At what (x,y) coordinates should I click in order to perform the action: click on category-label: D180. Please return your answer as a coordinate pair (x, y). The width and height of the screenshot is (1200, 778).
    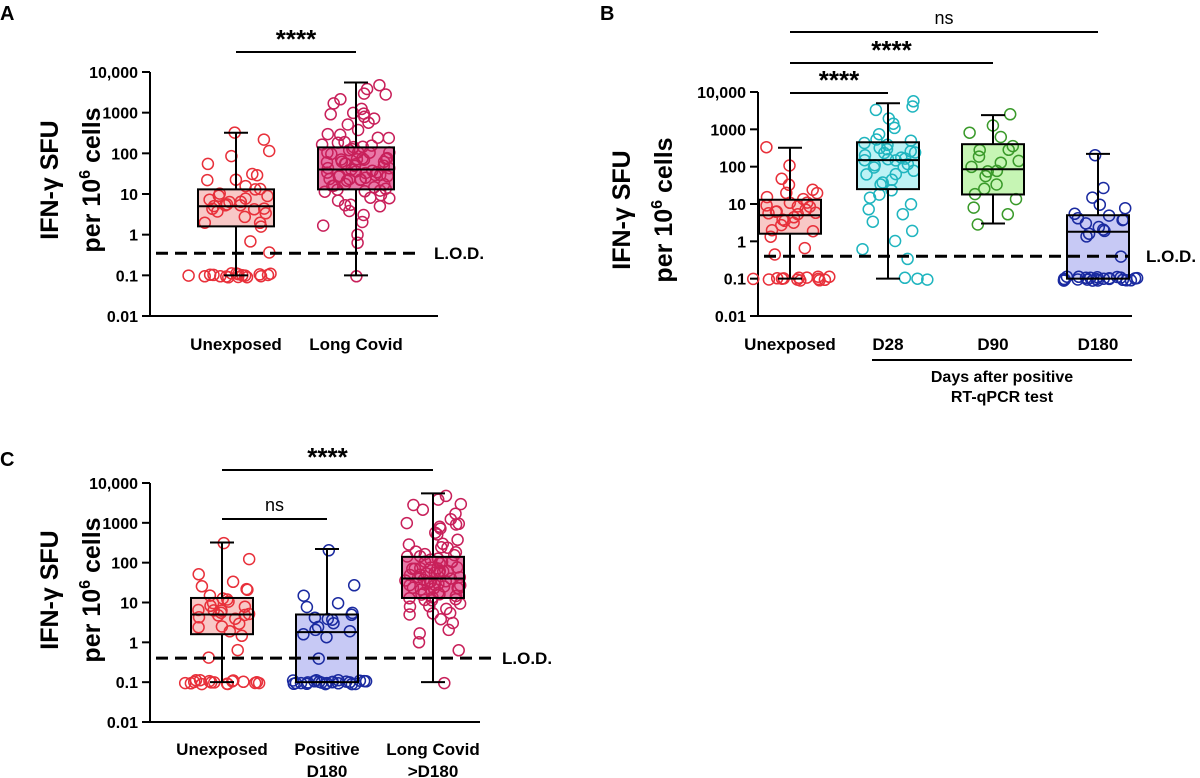
    Looking at the image, I should click on (1098, 344).